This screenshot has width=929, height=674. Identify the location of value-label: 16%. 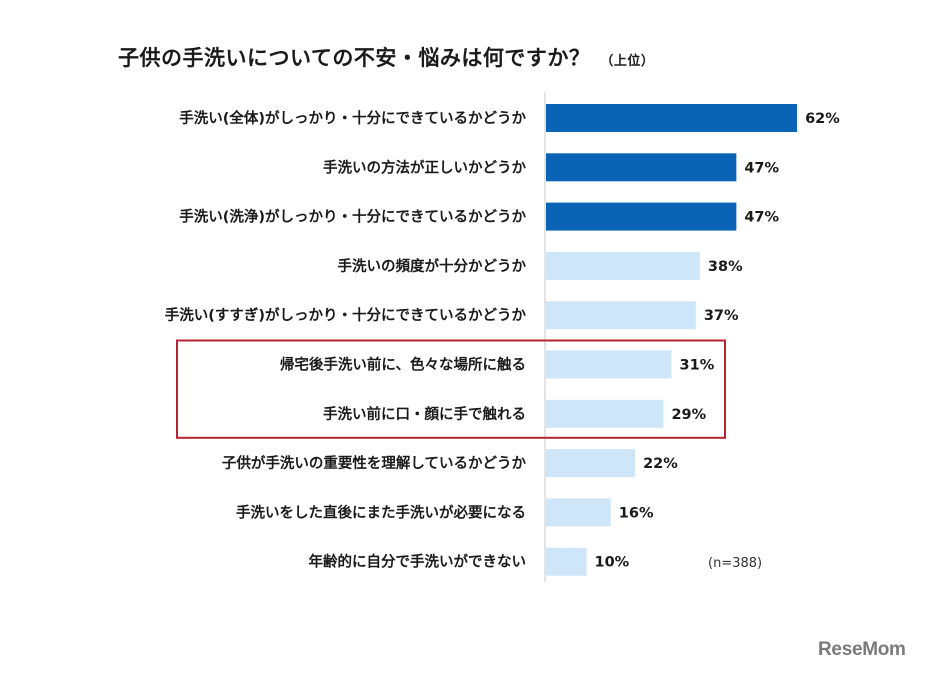
(636, 513).